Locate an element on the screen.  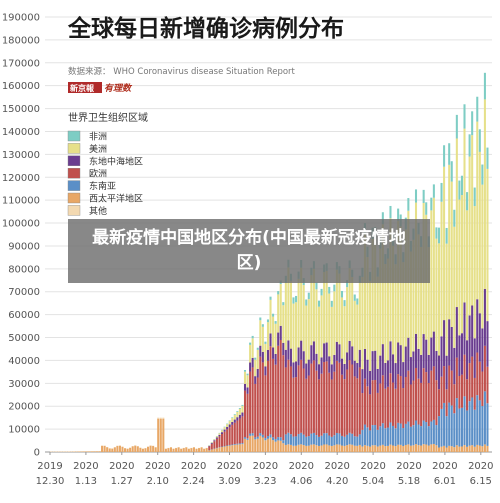
y-tick-label: 60000 is located at coordinates (24, 315).